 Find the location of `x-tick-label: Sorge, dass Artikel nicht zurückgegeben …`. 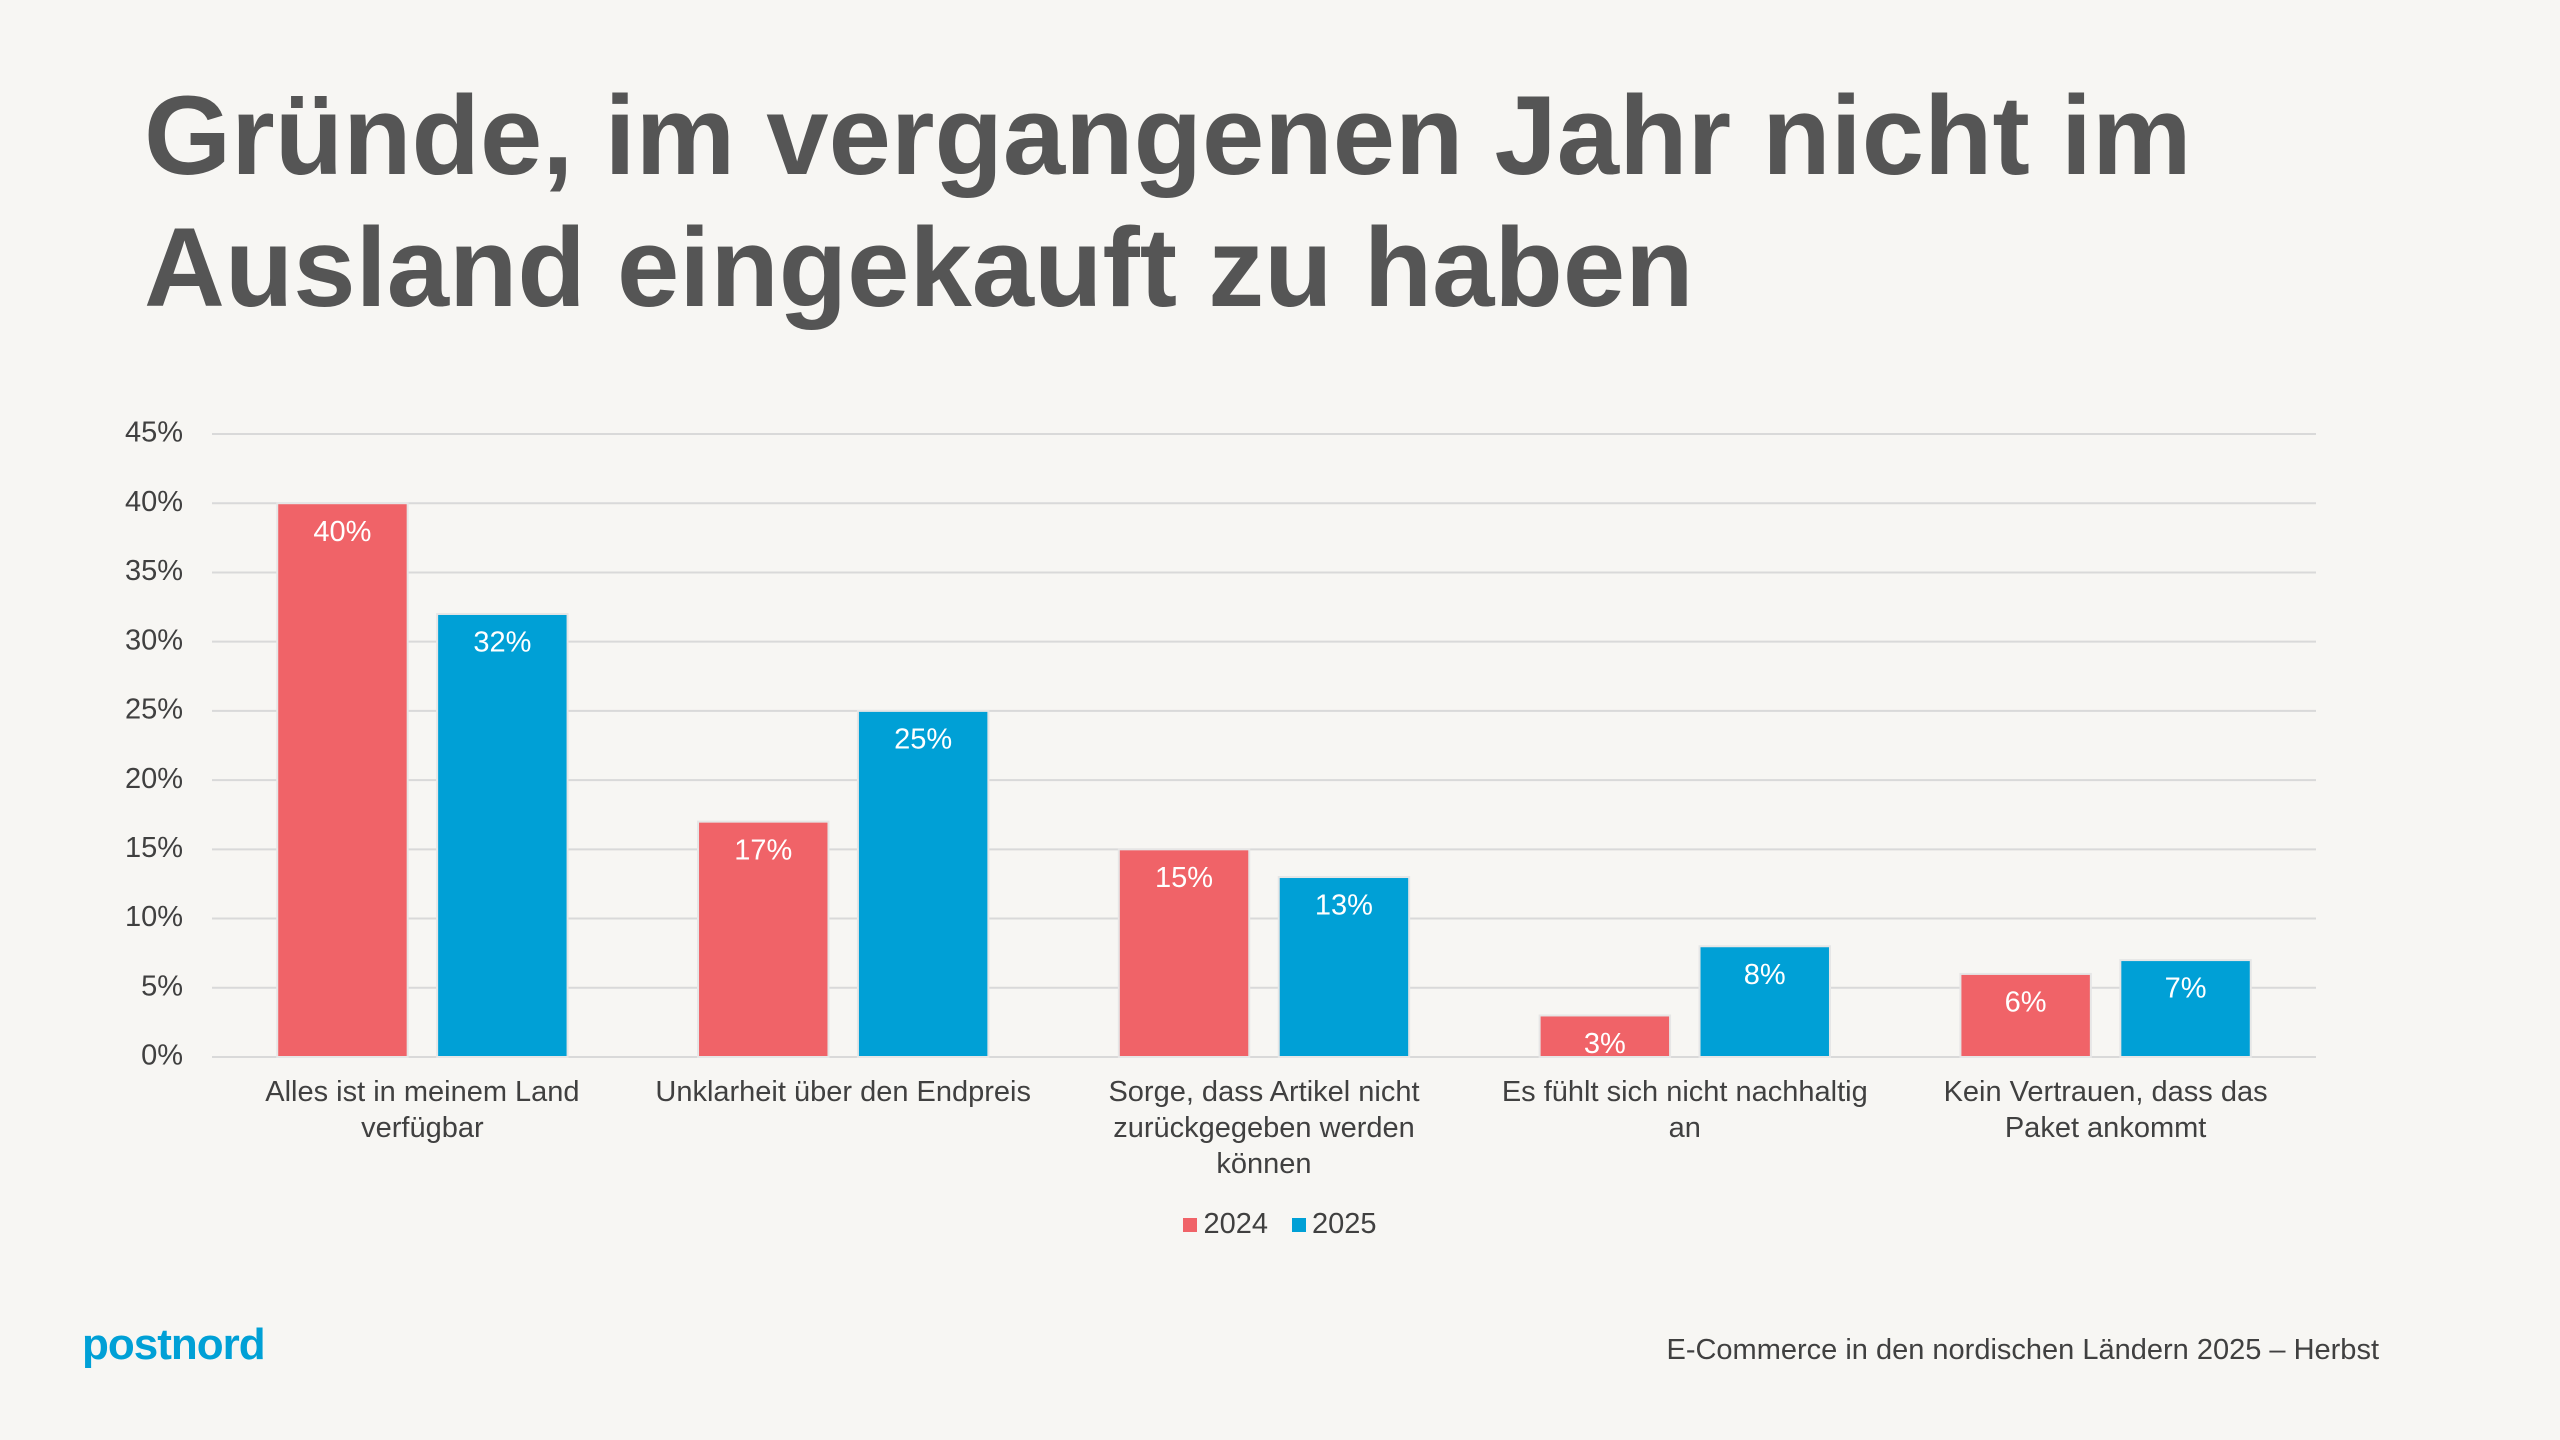

x-tick-label: Sorge, dass Artikel nicht zurückgegeben … is located at coordinates (1264, 1128).